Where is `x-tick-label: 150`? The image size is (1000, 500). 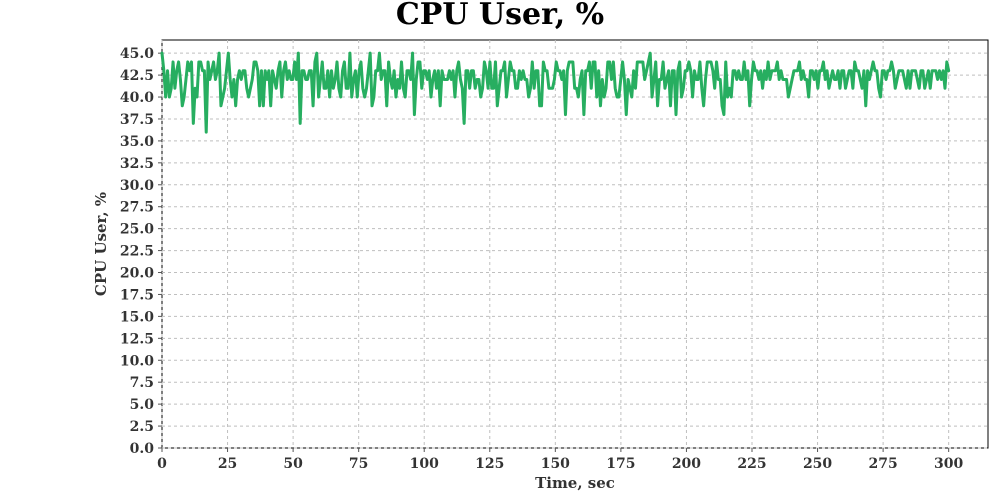
x-tick-label: 150 is located at coordinates (555, 464).